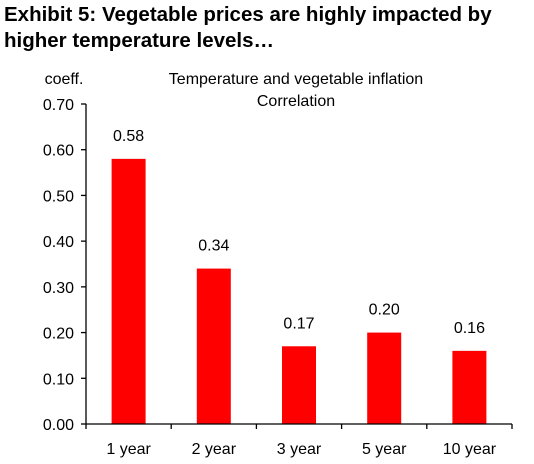 This screenshot has height=464, width=534. What do you see at coordinates (64, 79) in the screenshot?
I see `y-axis-label: coeff.` at bounding box center [64, 79].